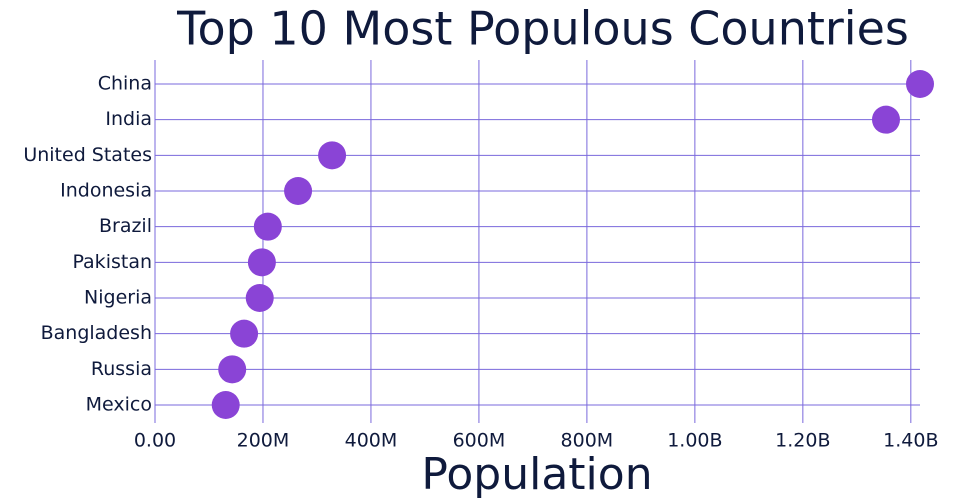 The image size is (960, 500). What do you see at coordinates (155, 441) in the screenshot?
I see `x-tick-label: 0.00` at bounding box center [155, 441].